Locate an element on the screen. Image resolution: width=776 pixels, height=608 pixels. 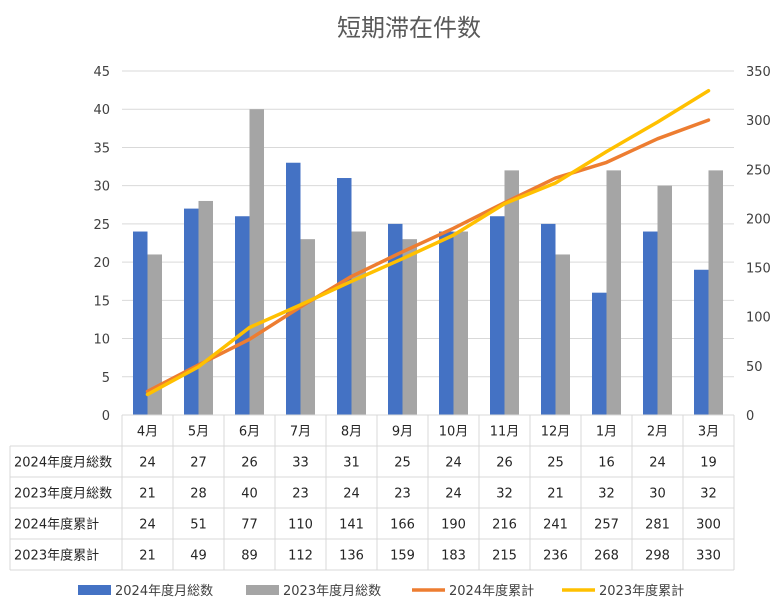
left-axis-tick-label: 45 is located at coordinates (101, 72).